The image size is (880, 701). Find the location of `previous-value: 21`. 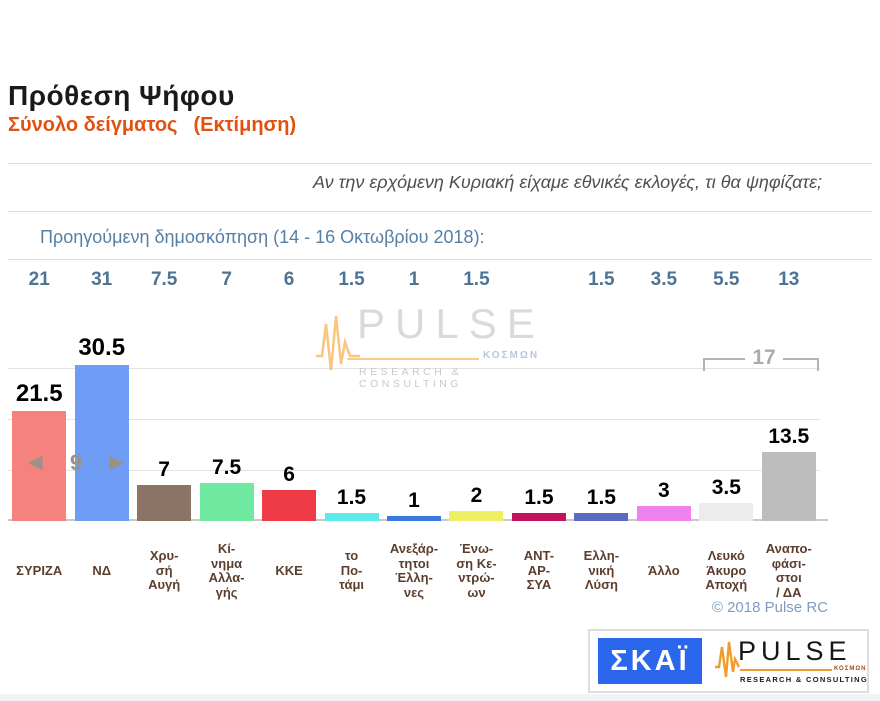

previous-value: 21 is located at coordinates (39, 279).